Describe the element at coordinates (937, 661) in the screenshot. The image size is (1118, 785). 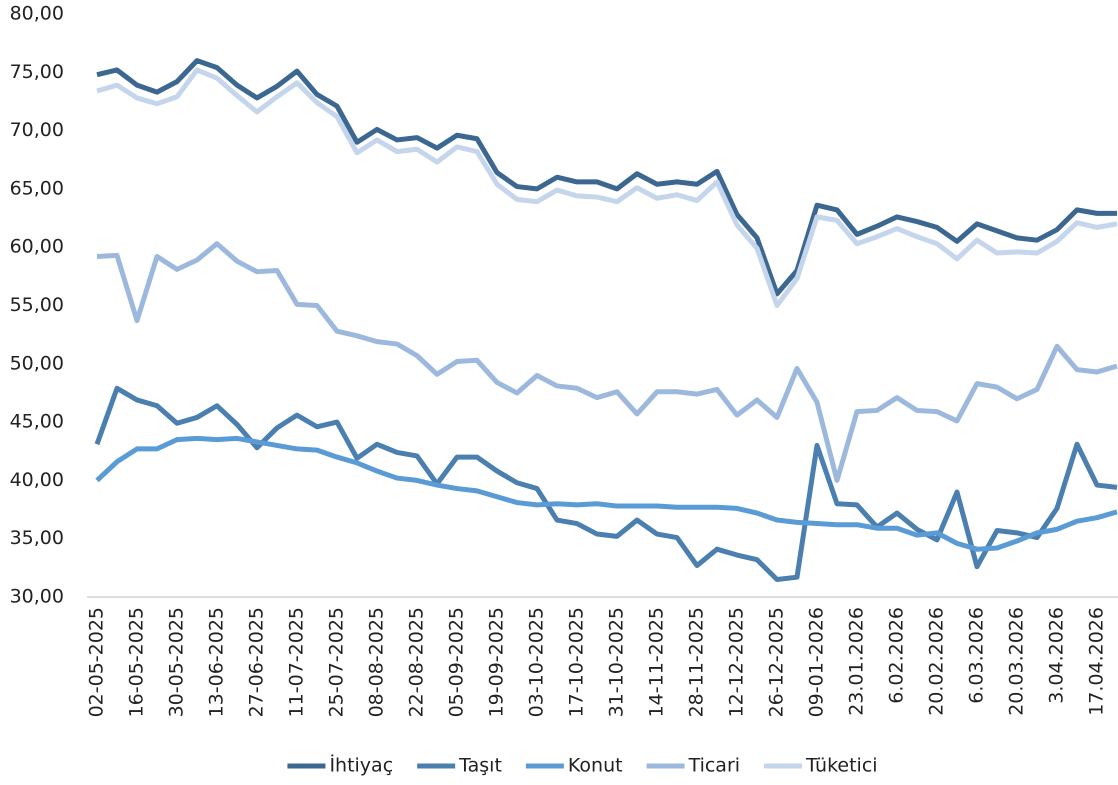
I see `x-tick-label: 20.02.2026` at that location.